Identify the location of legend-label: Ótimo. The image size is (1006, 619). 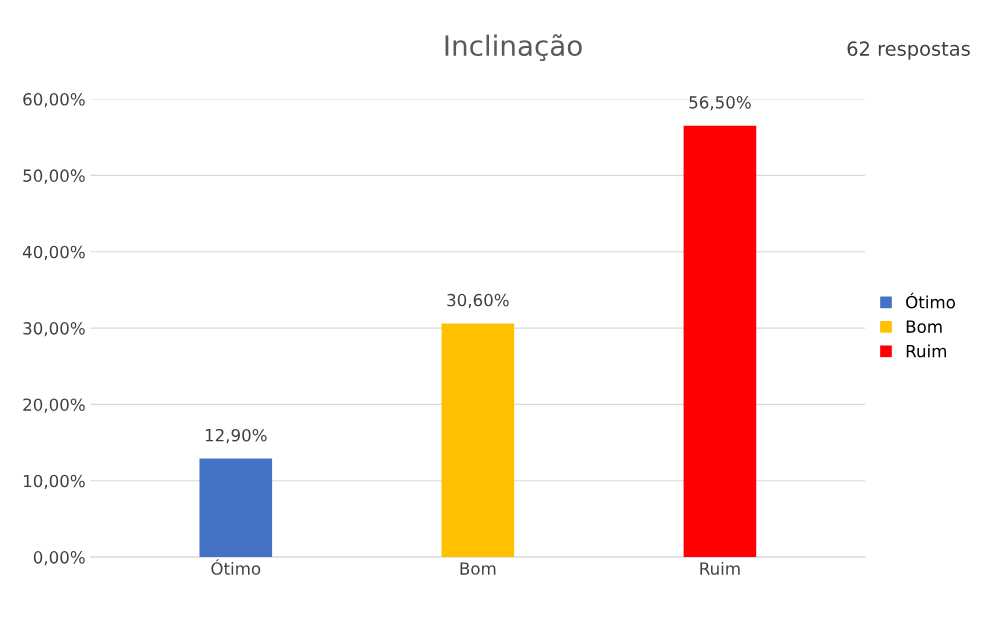
(930, 300).